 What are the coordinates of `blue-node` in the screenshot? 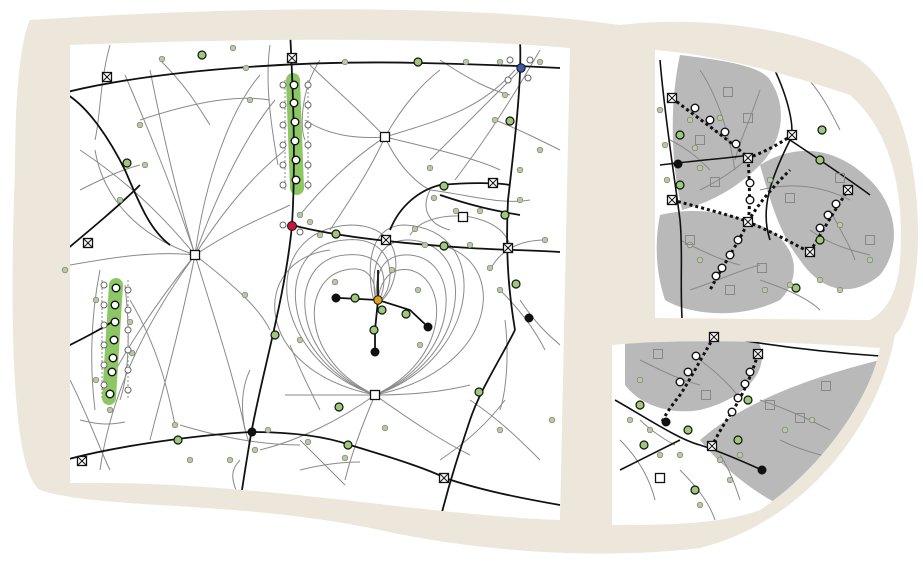 It's located at (521, 68).